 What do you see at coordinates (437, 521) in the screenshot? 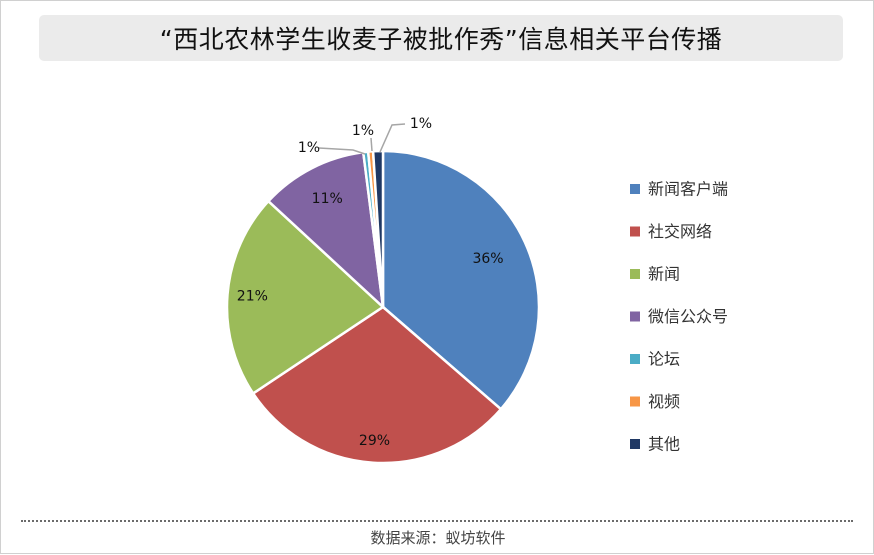
I see `source-divider` at bounding box center [437, 521].